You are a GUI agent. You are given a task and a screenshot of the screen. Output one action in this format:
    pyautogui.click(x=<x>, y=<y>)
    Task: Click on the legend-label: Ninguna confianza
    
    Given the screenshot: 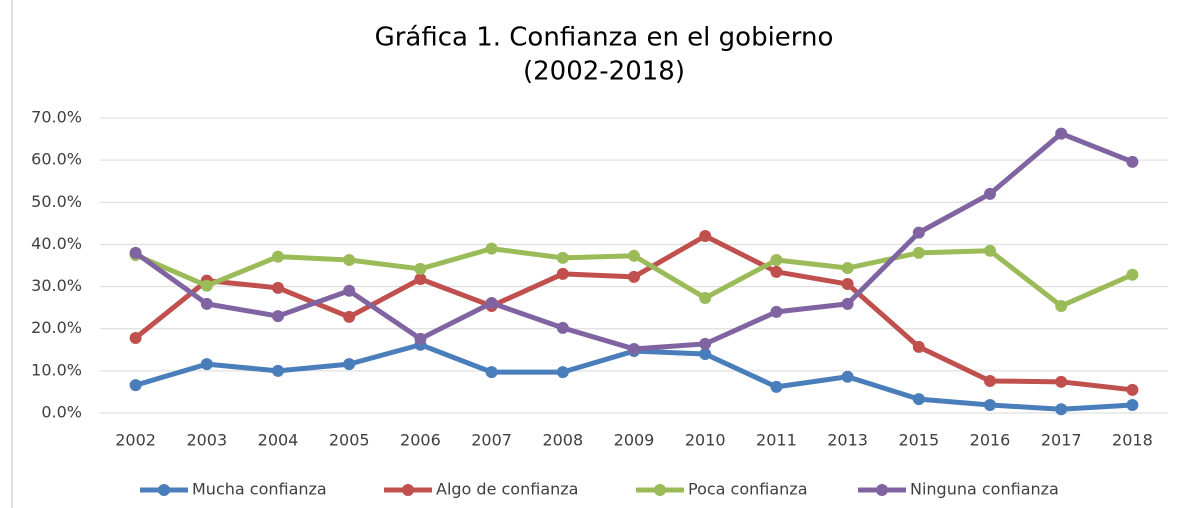 What is the action you would take?
    pyautogui.click(x=984, y=489)
    